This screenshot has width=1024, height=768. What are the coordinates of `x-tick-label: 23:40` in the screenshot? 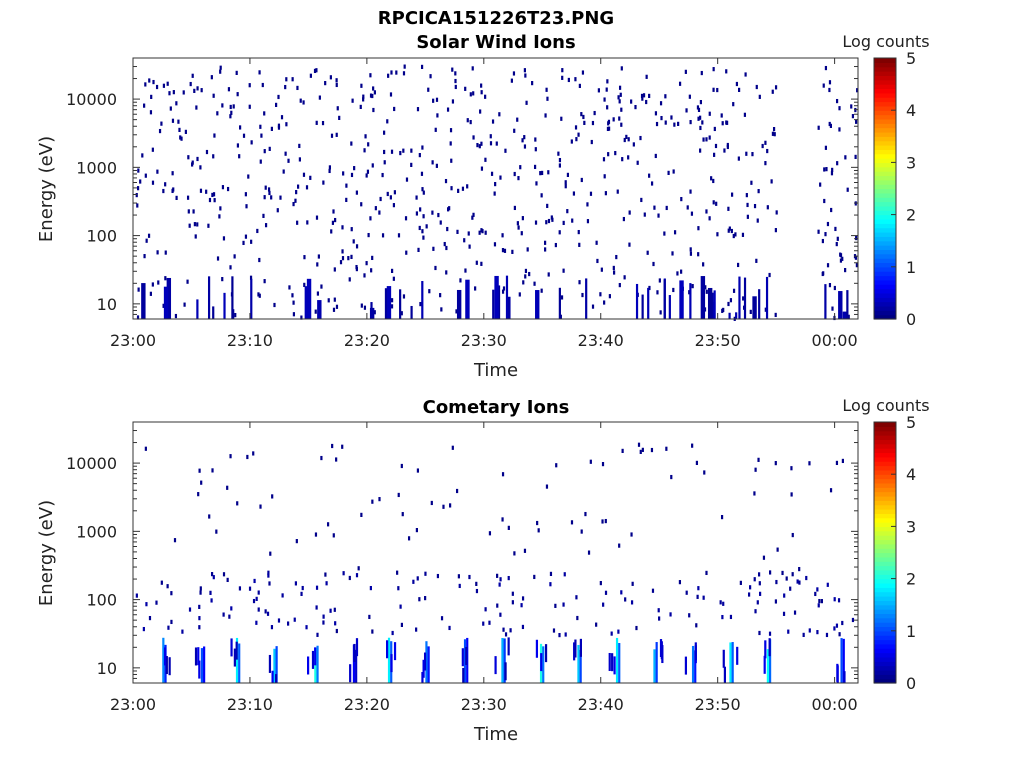 It's located at (601, 340).